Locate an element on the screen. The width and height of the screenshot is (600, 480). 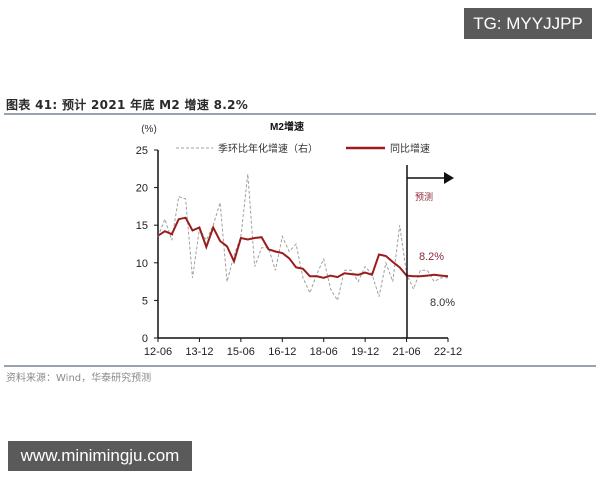
forecast-label: 预测 is located at coordinates (424, 197).